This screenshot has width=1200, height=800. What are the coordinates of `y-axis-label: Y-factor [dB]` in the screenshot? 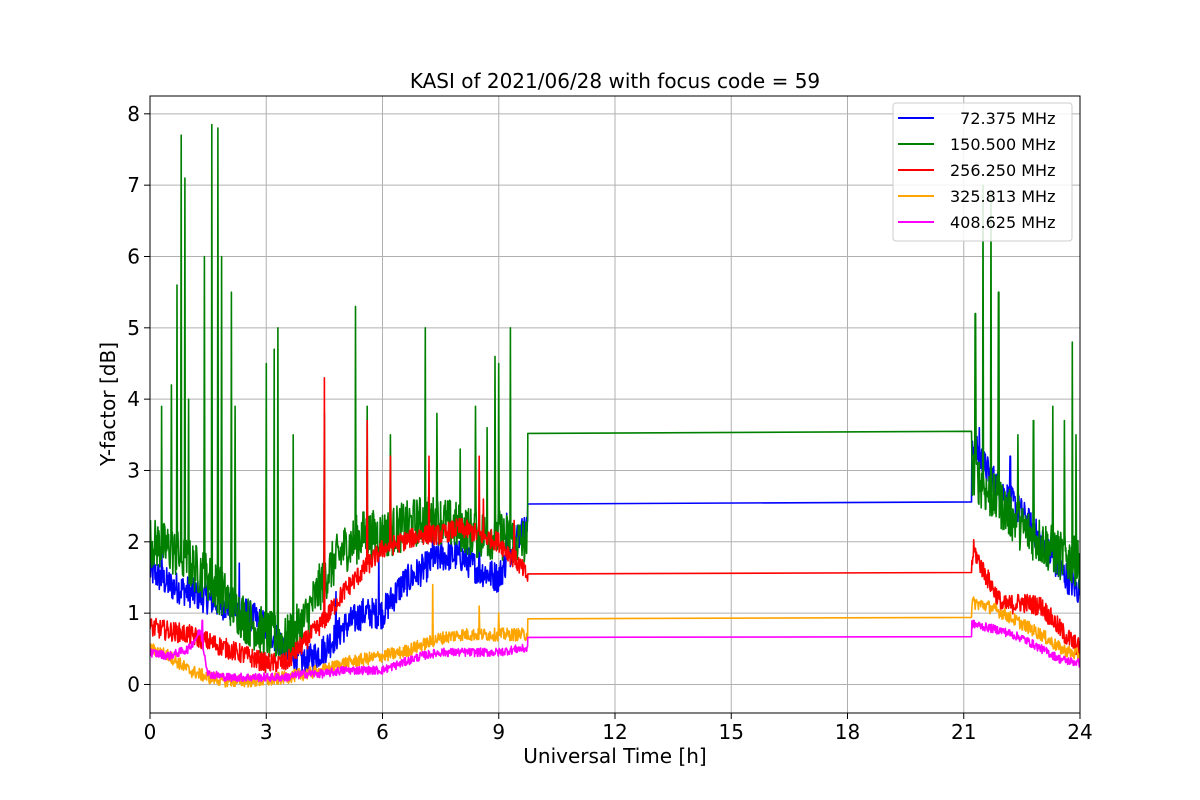 It's located at (108, 404).